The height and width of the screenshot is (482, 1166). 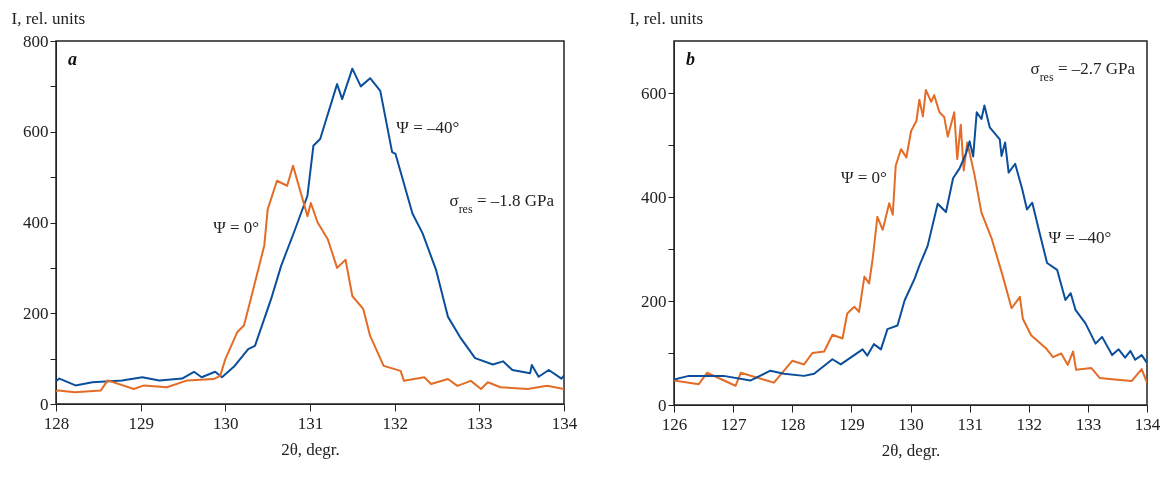 What do you see at coordinates (72, 59) in the screenshot?
I see `chart-title: a` at bounding box center [72, 59].